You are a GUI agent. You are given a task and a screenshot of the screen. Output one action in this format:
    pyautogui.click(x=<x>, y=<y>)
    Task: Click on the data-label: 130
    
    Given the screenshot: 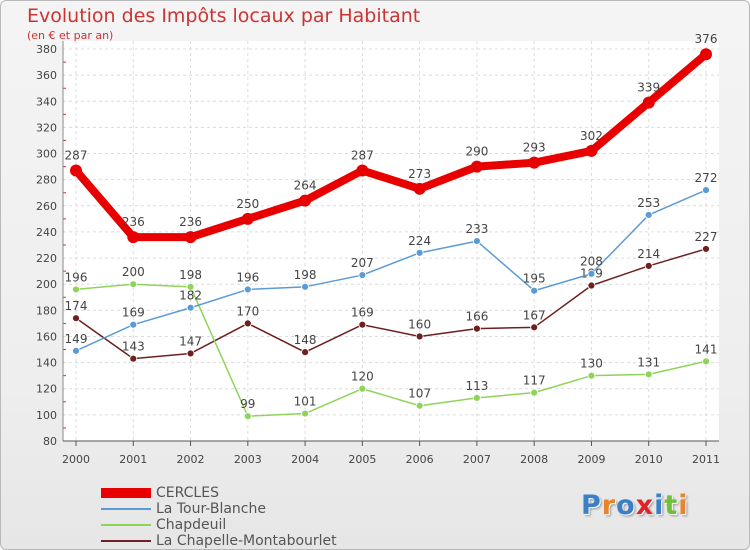 What is the action you would take?
    pyautogui.click(x=591, y=364)
    